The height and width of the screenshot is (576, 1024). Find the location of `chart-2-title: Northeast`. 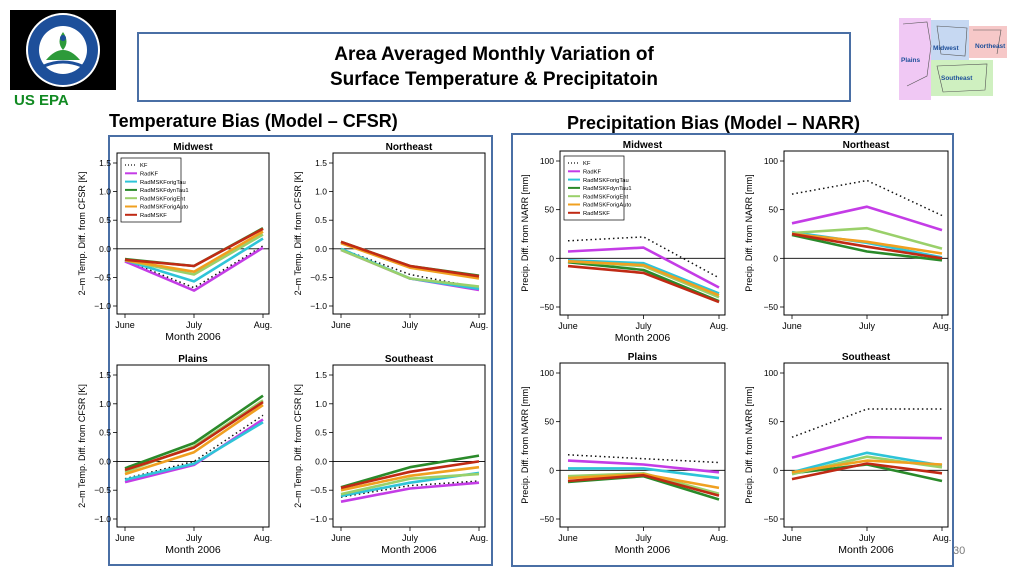

chart-2-title: Northeast is located at coordinates (409, 147).